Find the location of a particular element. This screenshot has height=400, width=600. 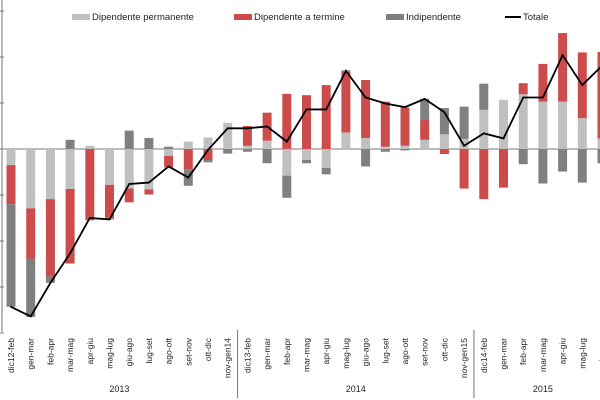

x-tick-label: dic12-feb is located at coordinates (11, 355).